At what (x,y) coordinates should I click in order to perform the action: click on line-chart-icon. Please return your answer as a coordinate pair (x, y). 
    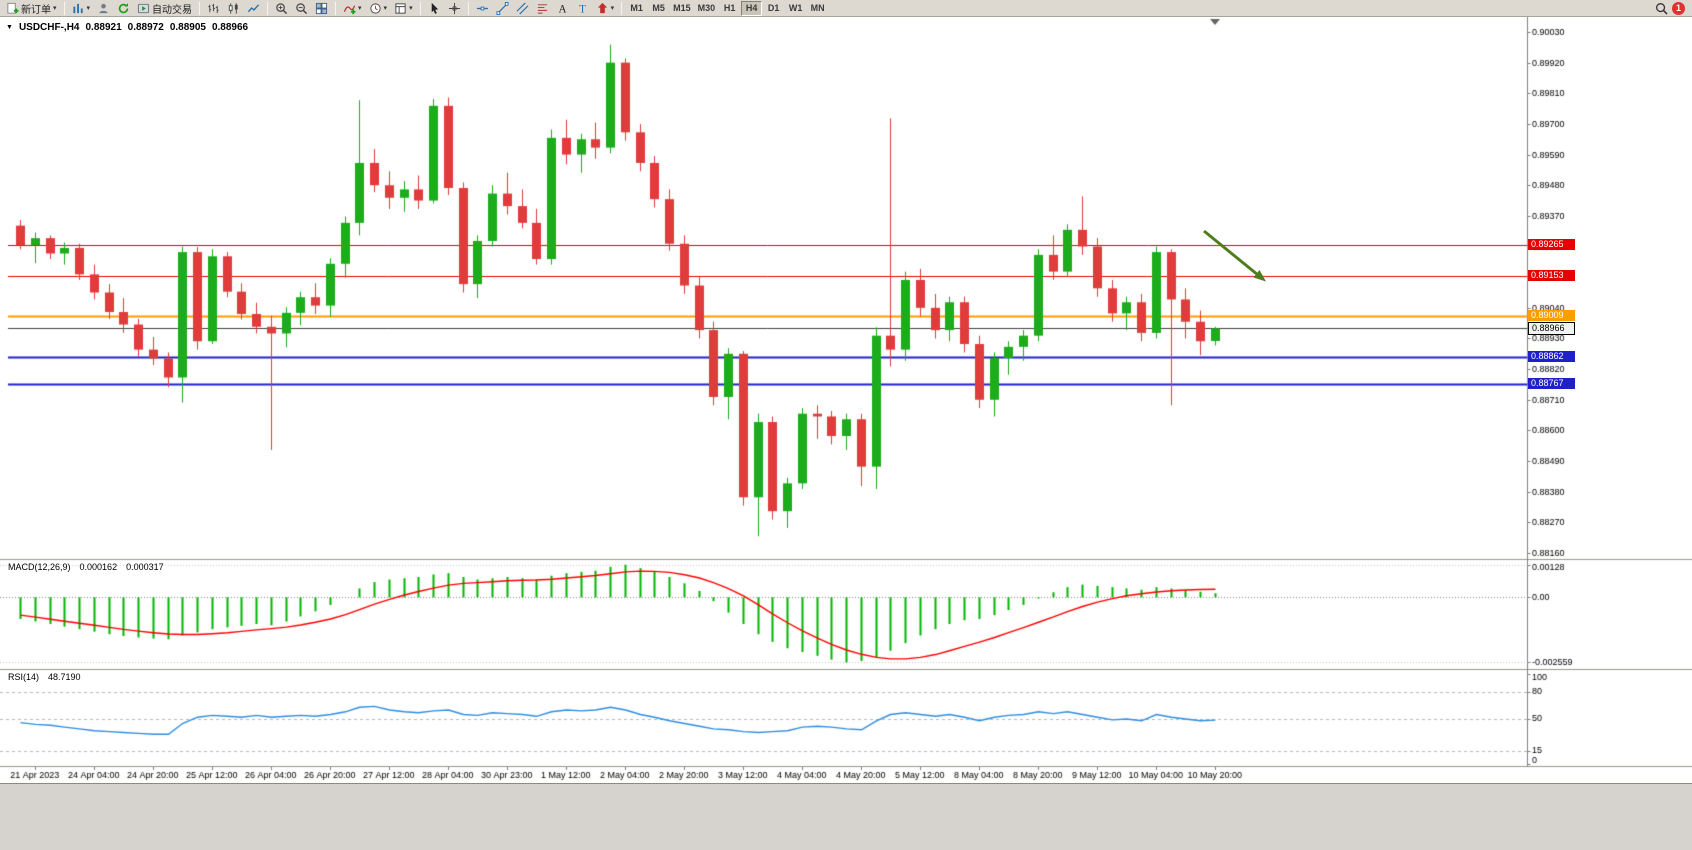
    Looking at the image, I should click on (253, 8).